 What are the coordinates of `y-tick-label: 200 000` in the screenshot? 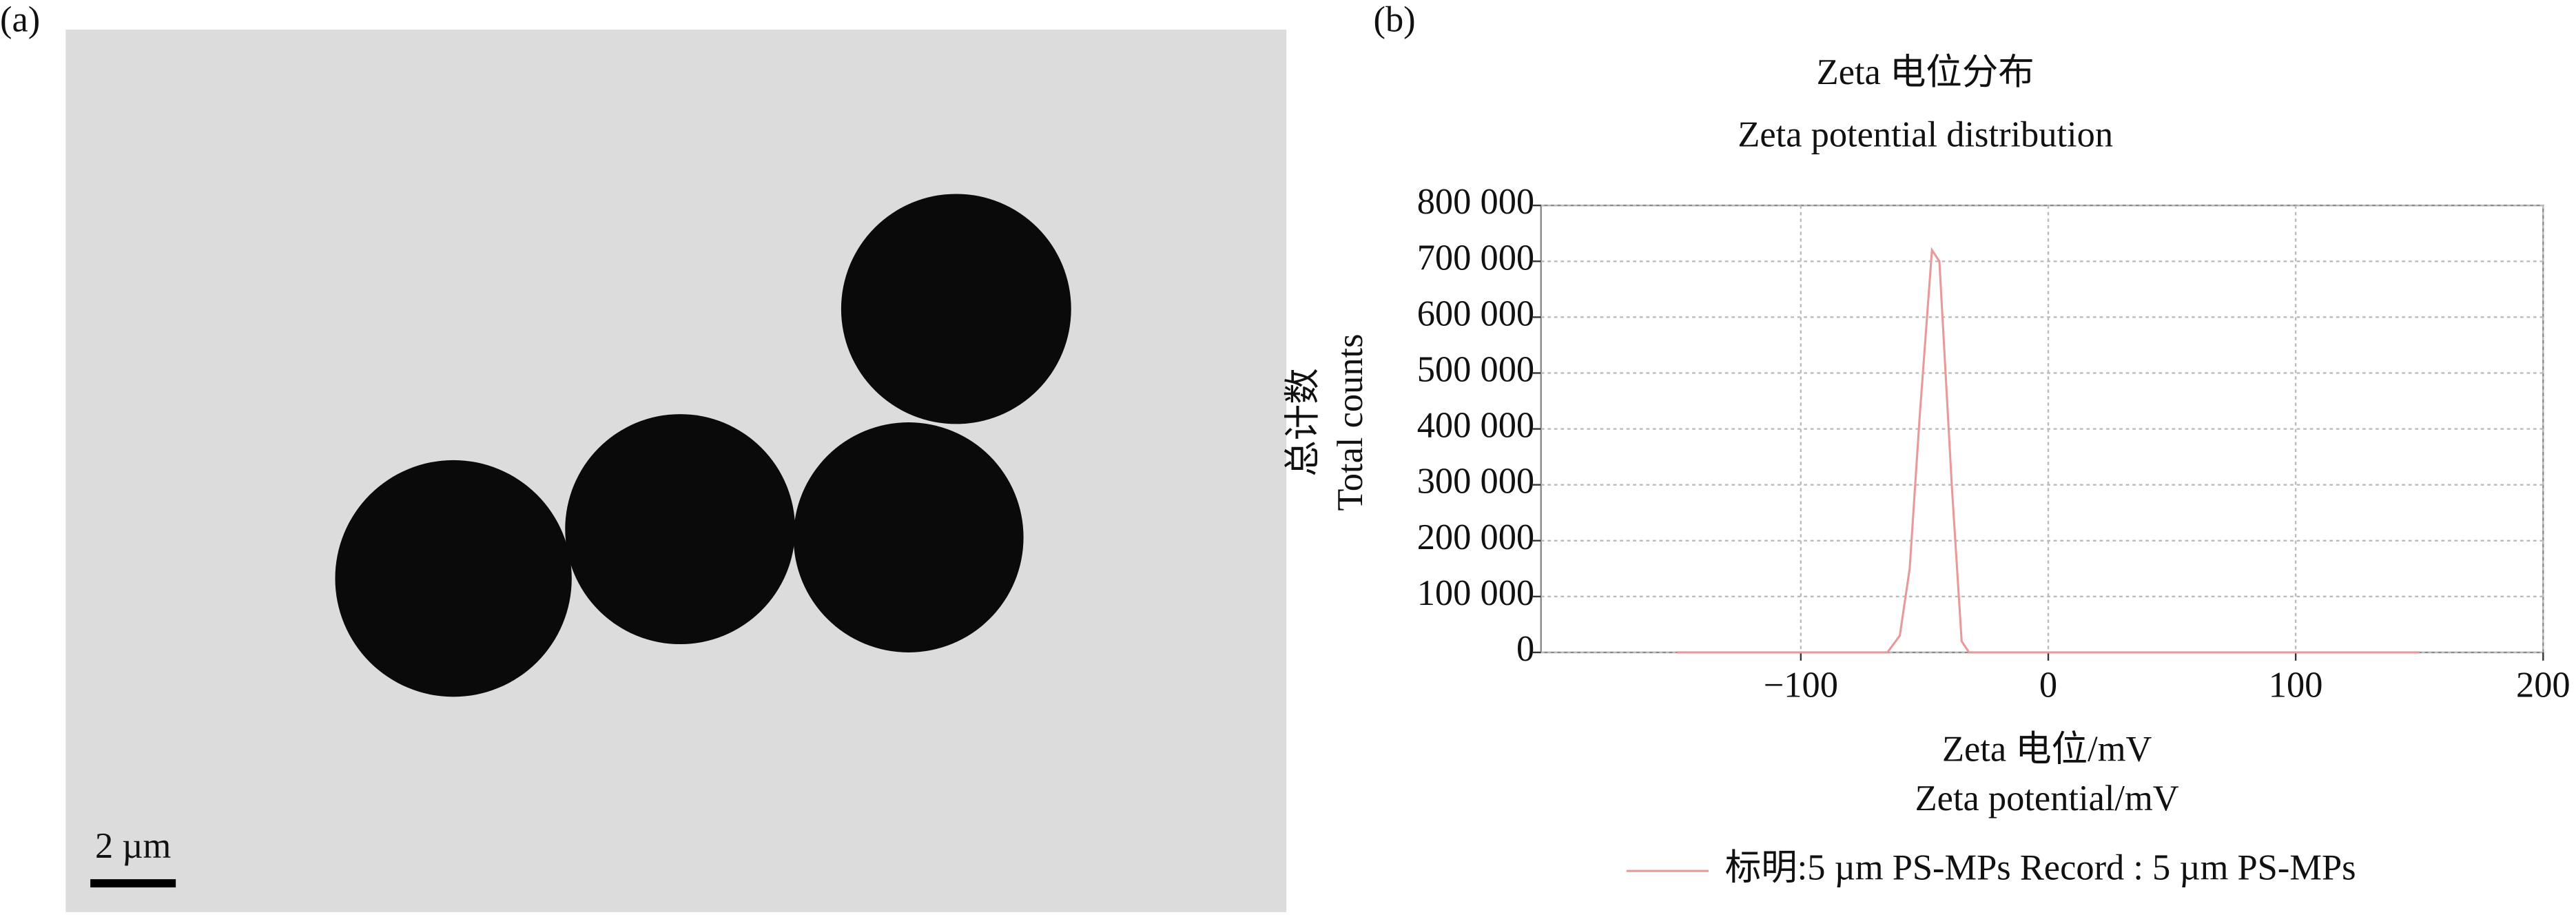 It's located at (1475, 537).